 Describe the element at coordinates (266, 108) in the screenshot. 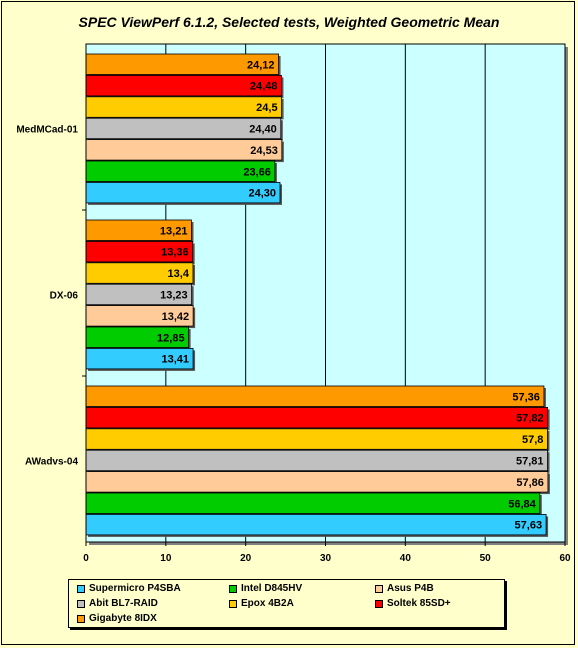

I see `bar-value-label: 24,5` at that location.